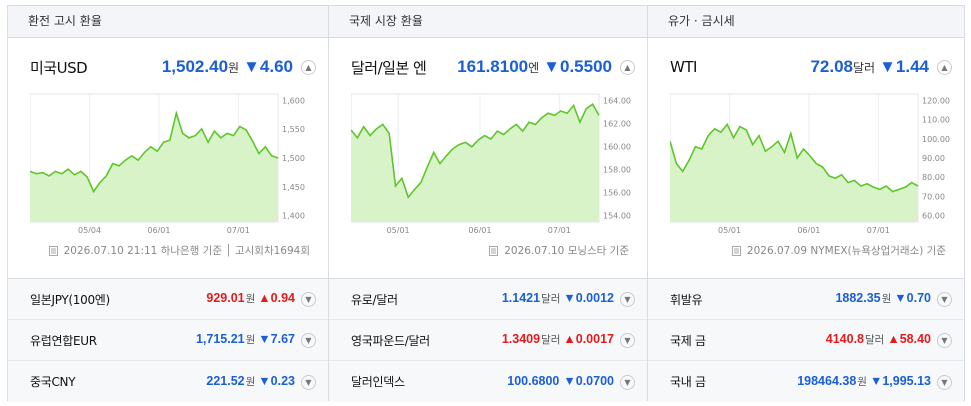  Describe the element at coordinates (617, 123) in the screenshot. I see `y-tick-label: 162.00` at that location.